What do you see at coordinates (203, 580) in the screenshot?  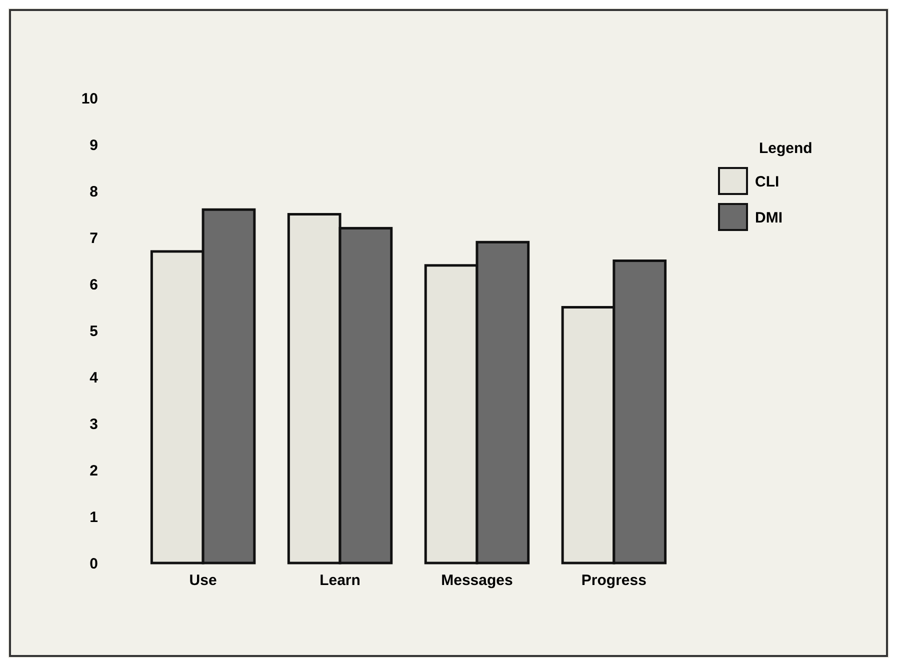 I see `x-tick-label: Use` at bounding box center [203, 580].